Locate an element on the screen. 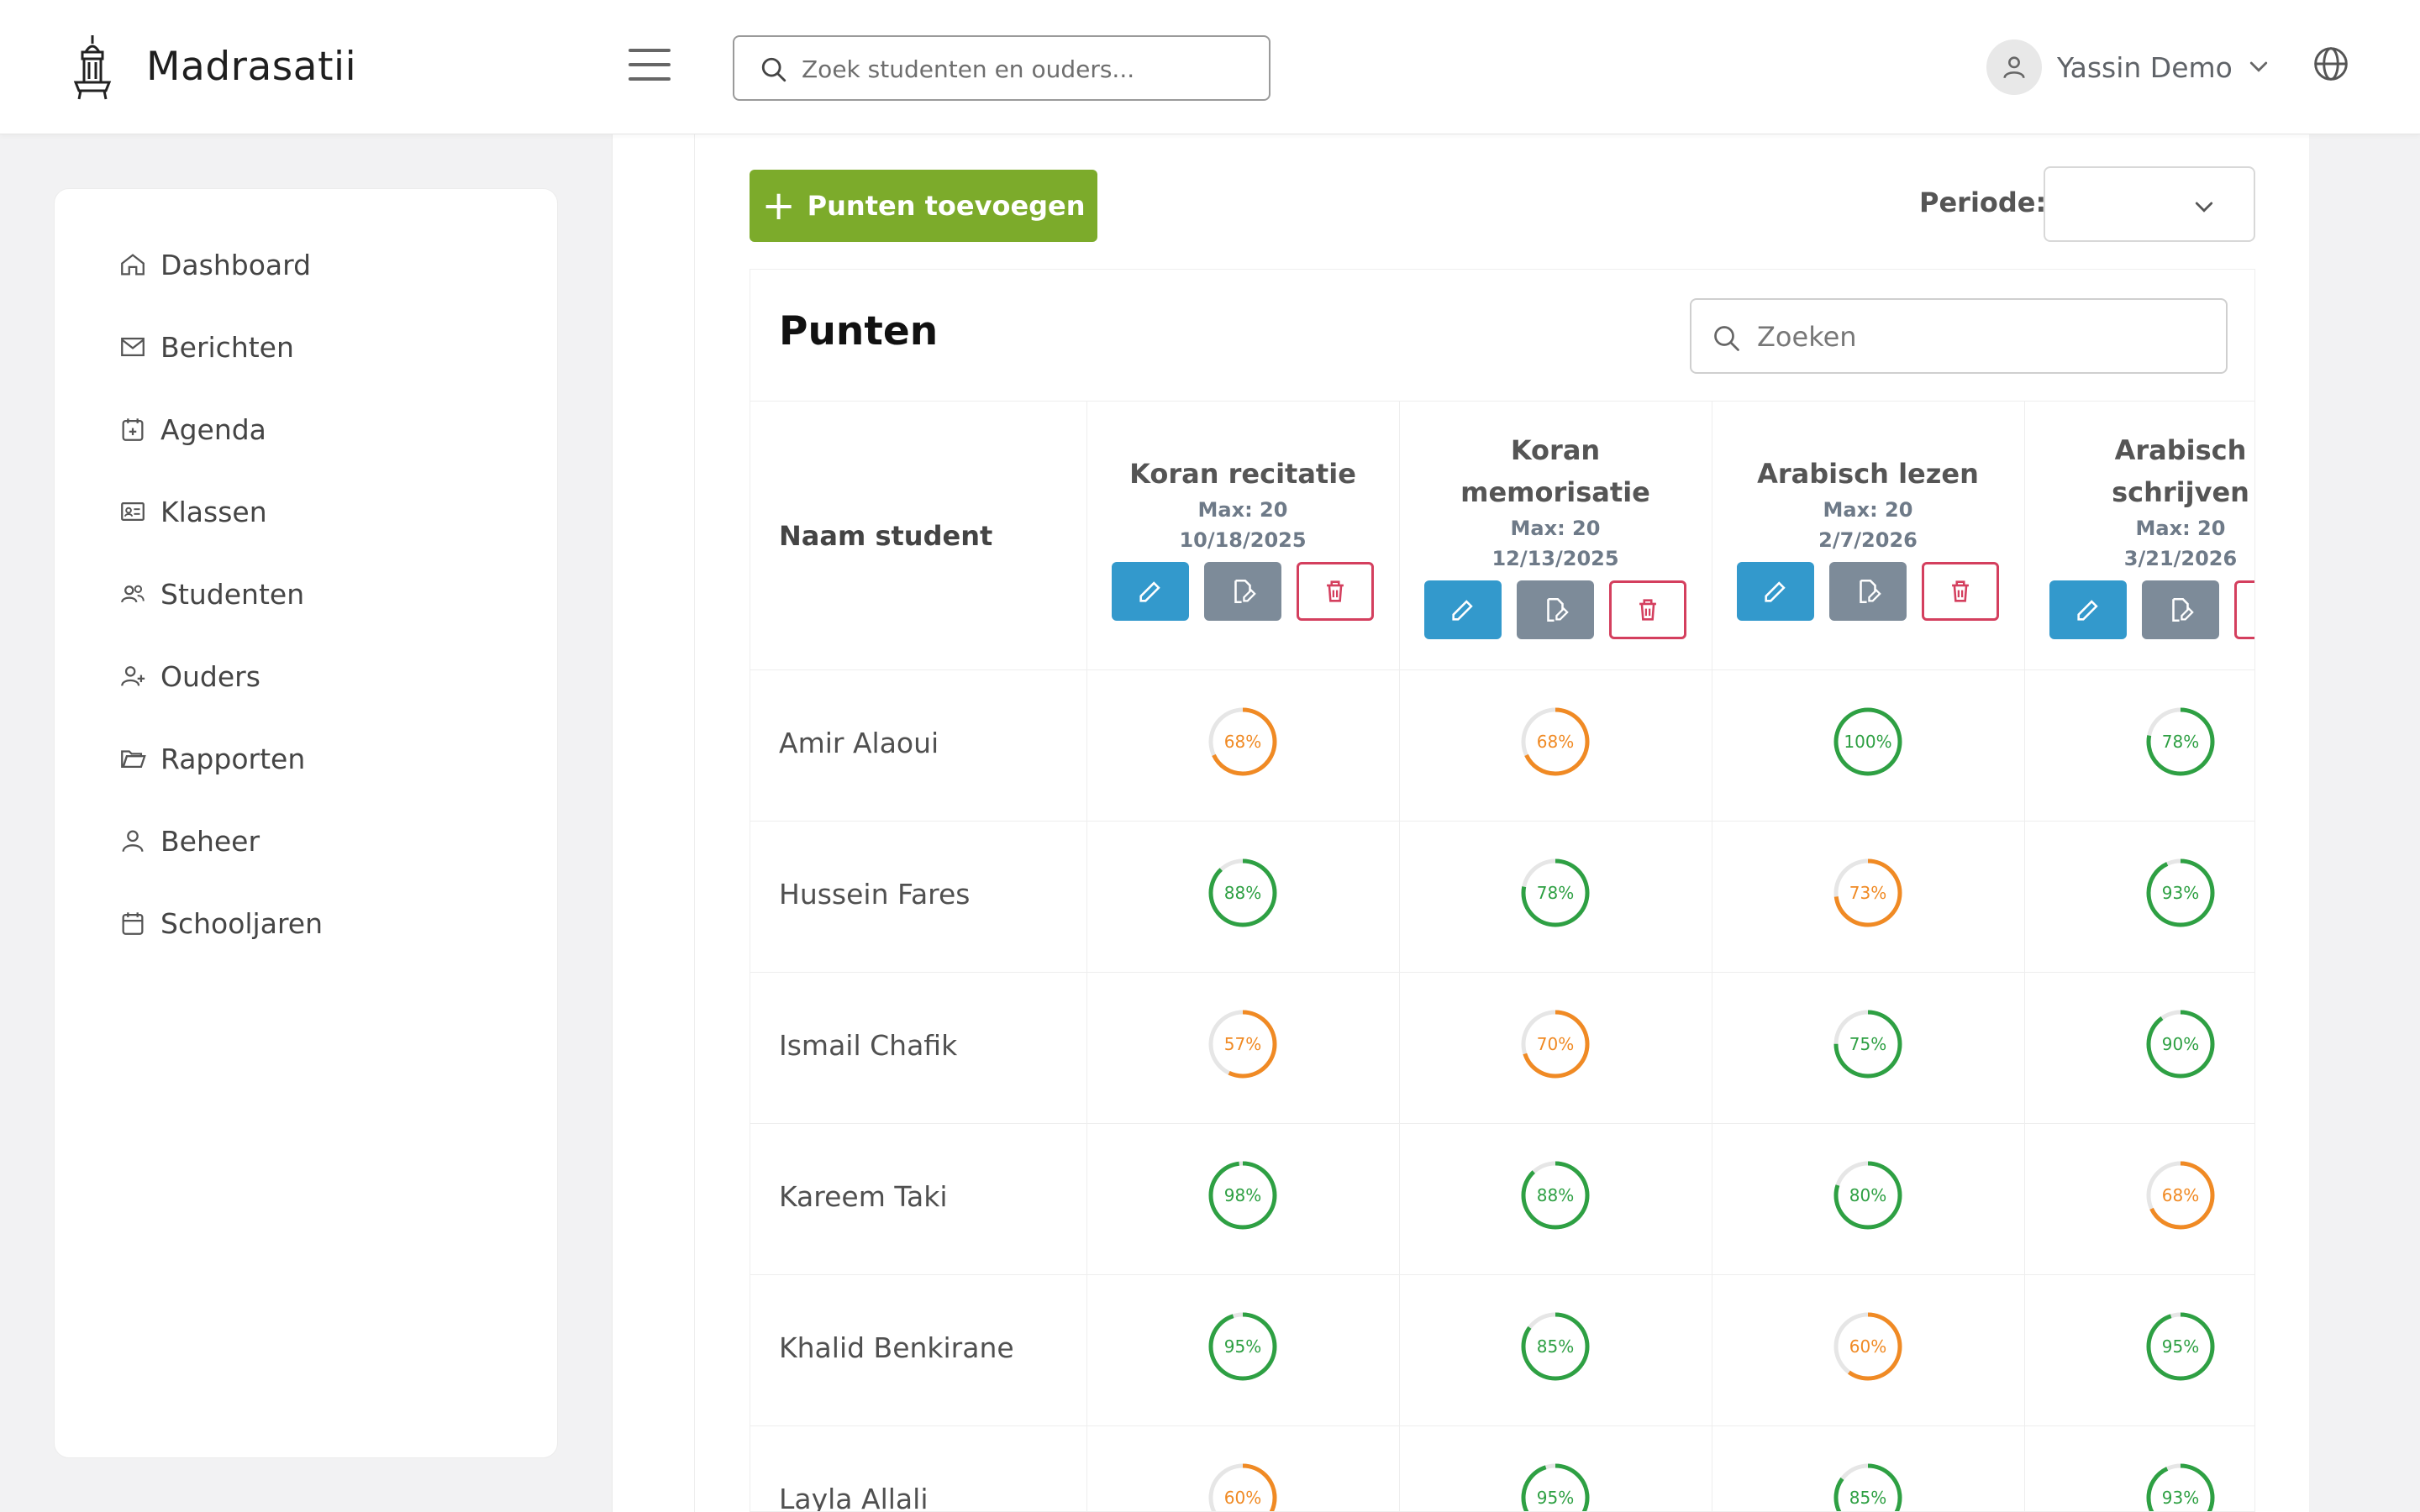 The height and width of the screenshot is (1512, 2420). user-avatar-icon is located at coordinates (2014, 67).